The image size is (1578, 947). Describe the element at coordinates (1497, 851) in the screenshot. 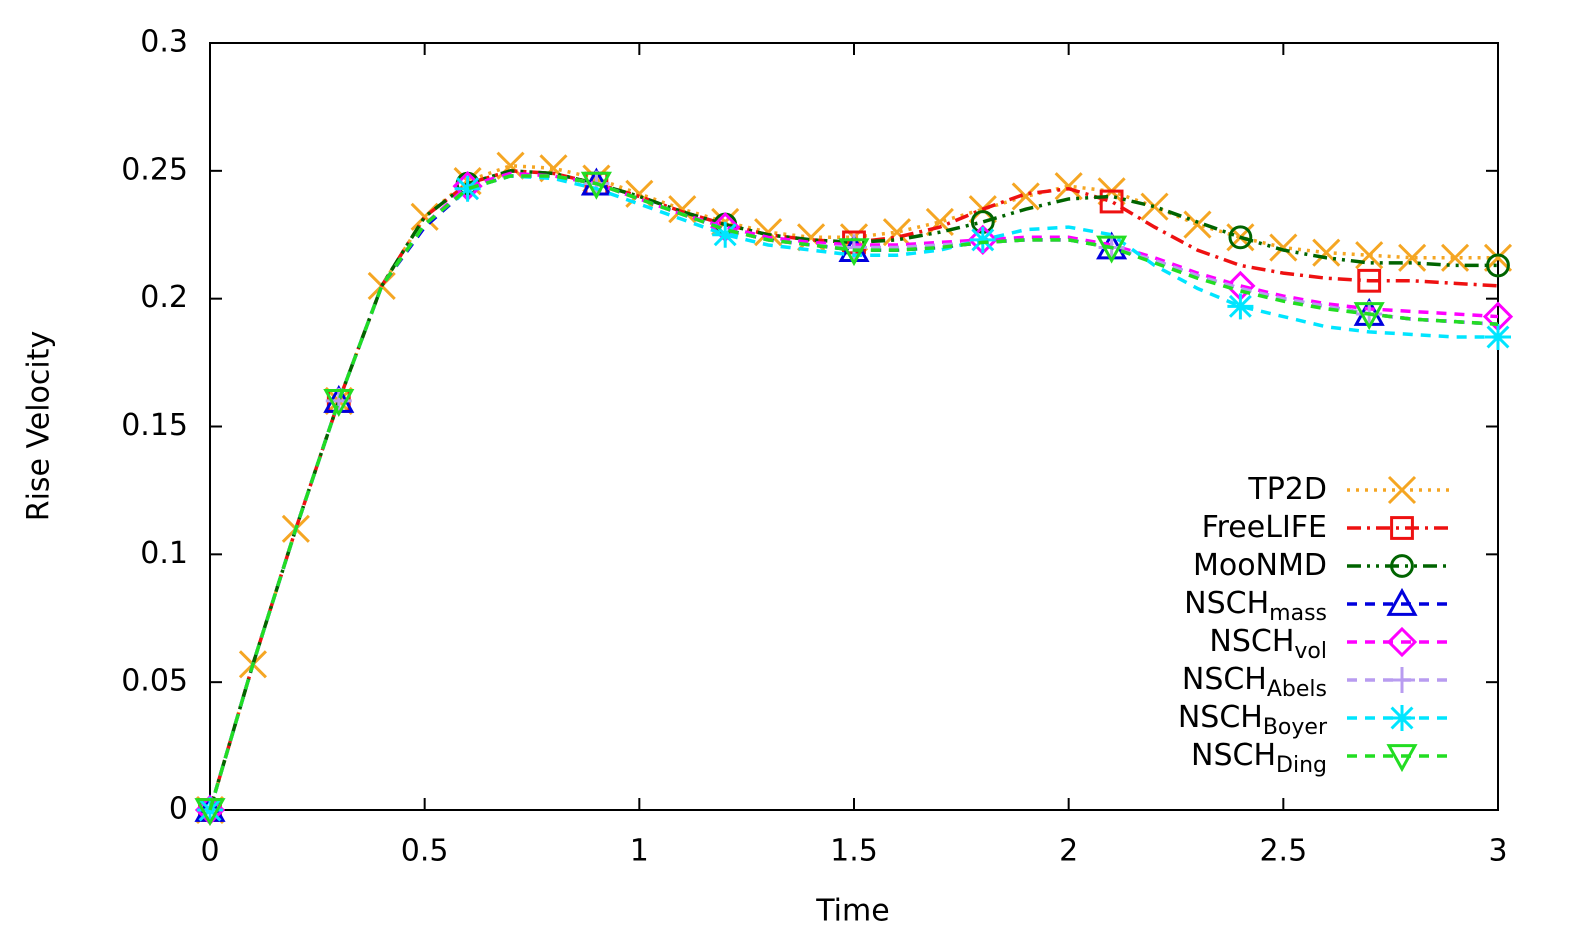

I see `x-tick-label: 3` at that location.